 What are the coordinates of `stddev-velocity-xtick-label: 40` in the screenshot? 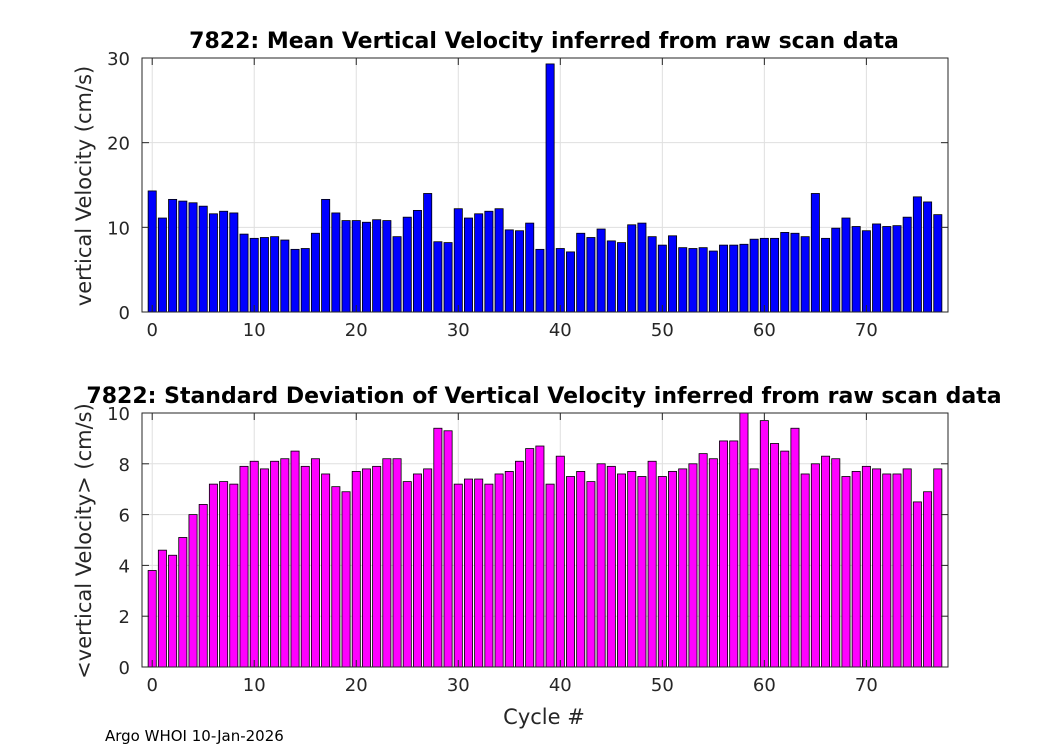 It's located at (560, 685).